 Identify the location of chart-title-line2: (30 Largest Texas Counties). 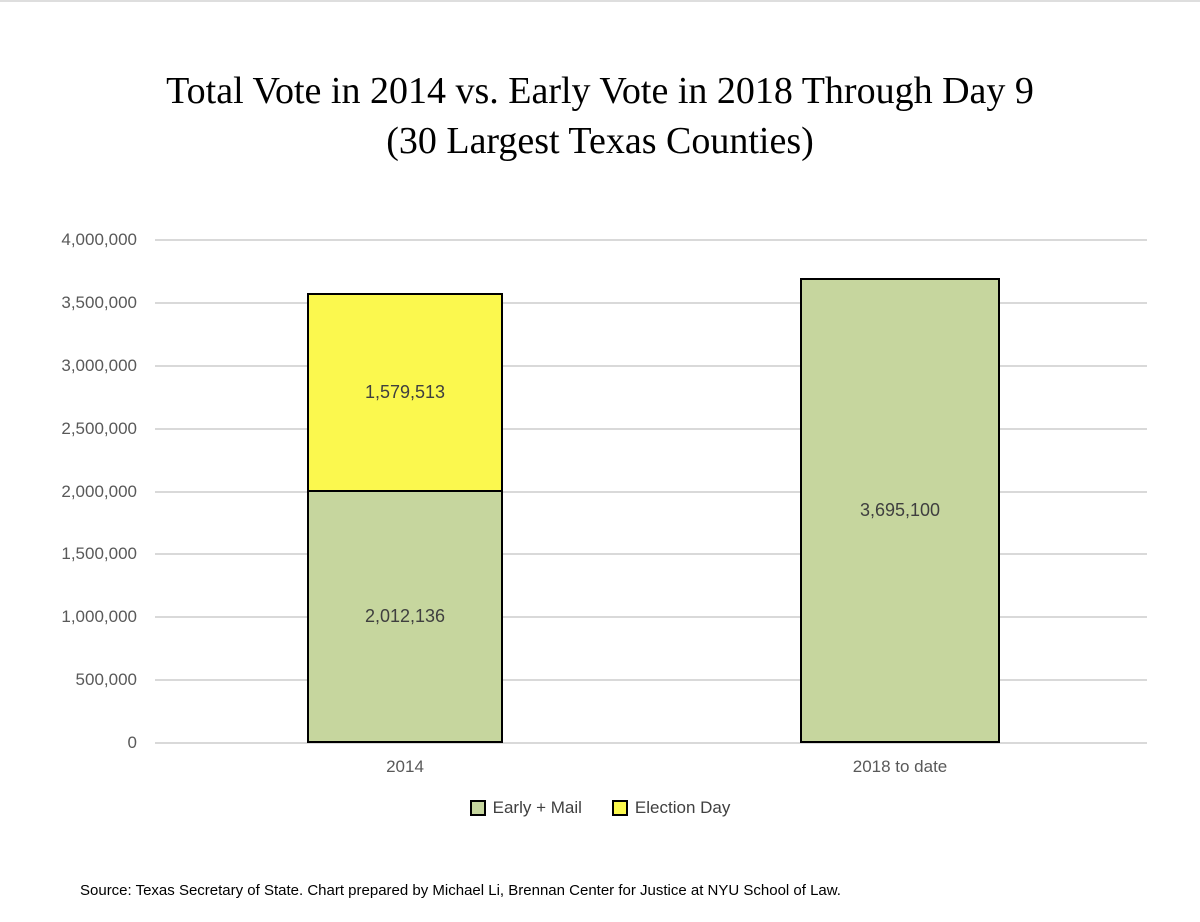
(600, 141).